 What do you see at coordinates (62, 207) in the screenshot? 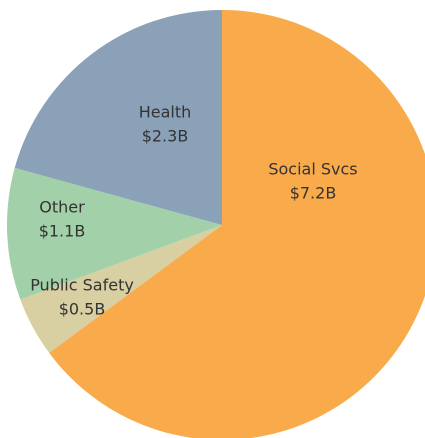
I see `slice-label: Other` at bounding box center [62, 207].